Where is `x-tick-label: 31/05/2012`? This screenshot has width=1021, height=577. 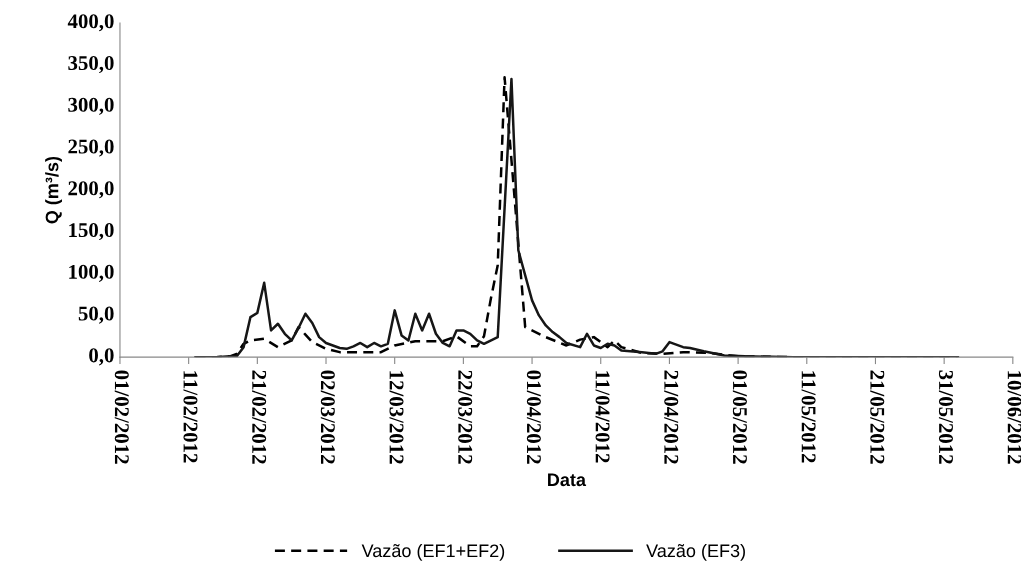 x-tick-label: 31/05/2012 is located at coordinates (945, 417).